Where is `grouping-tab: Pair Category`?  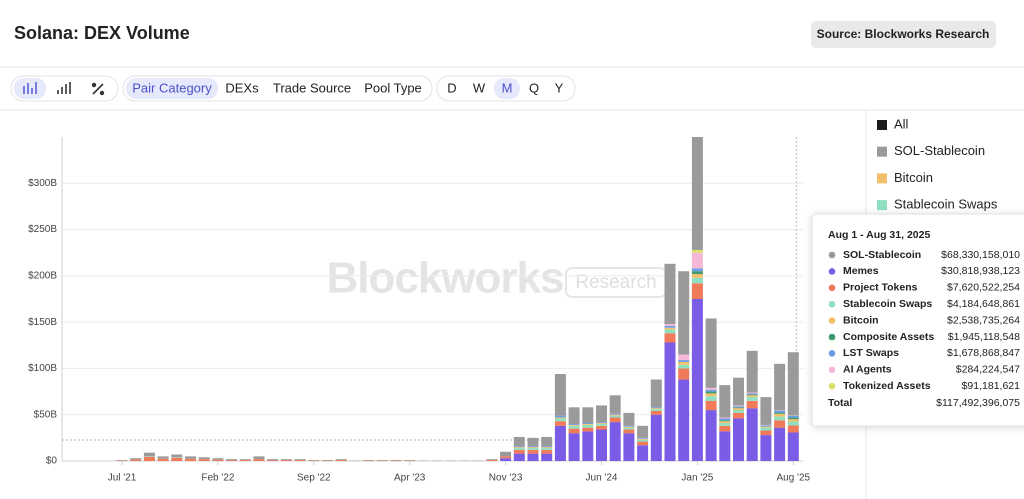 grouping-tab: Pair Category is located at coordinates (172, 87).